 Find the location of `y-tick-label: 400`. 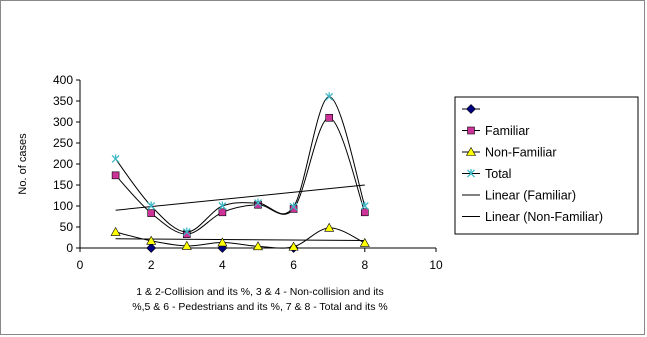

y-tick-label: 400 is located at coordinates (63, 80).